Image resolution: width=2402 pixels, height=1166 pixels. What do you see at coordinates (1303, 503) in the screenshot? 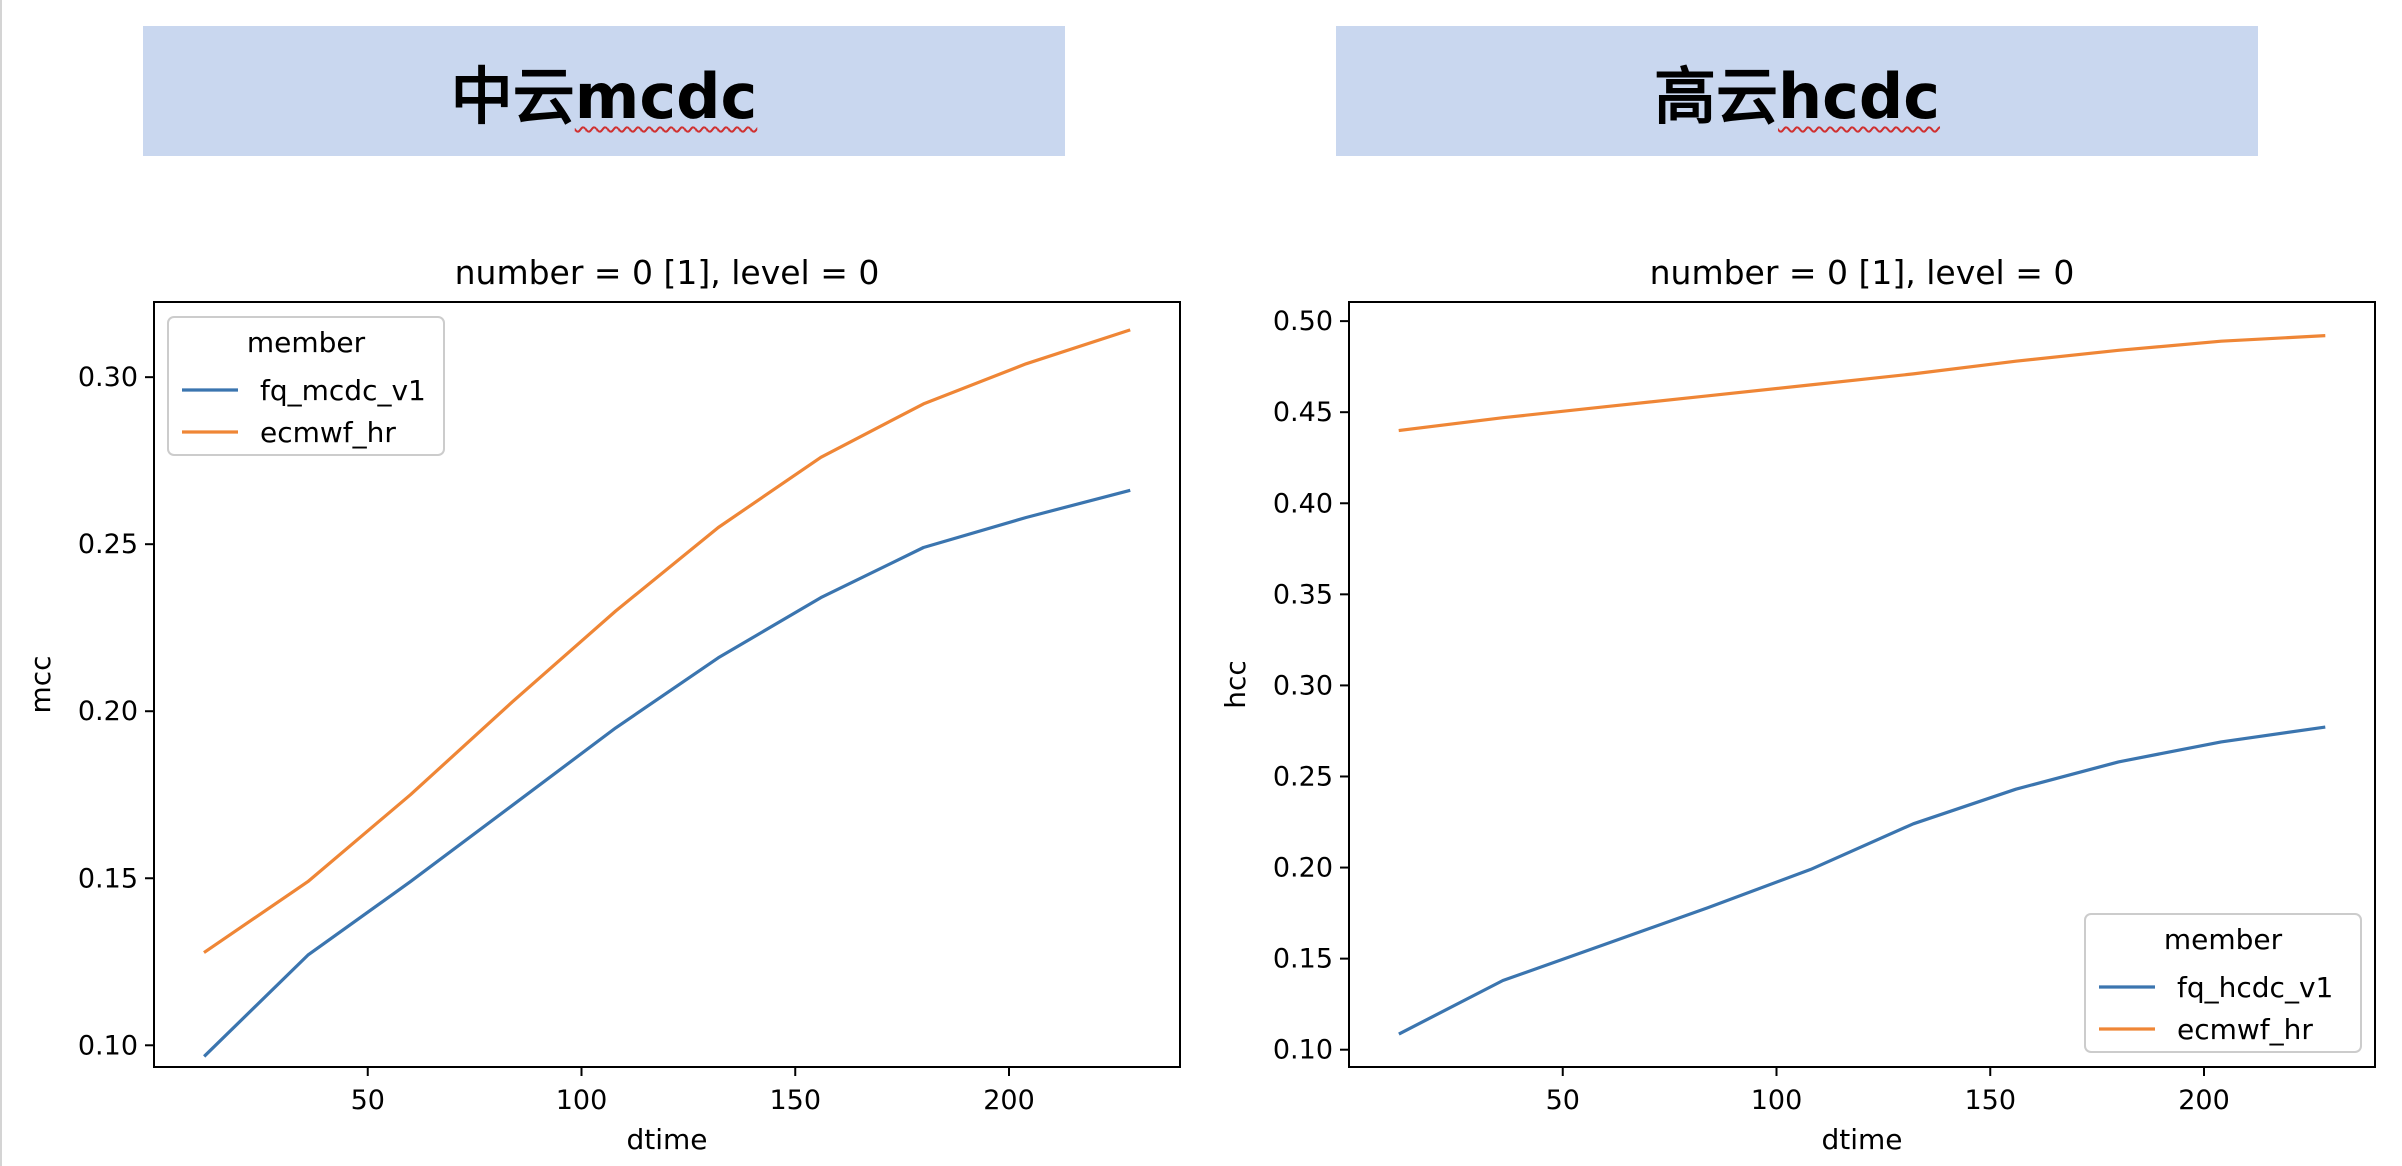
I see `y-tick-label: 0.40` at bounding box center [1303, 503].